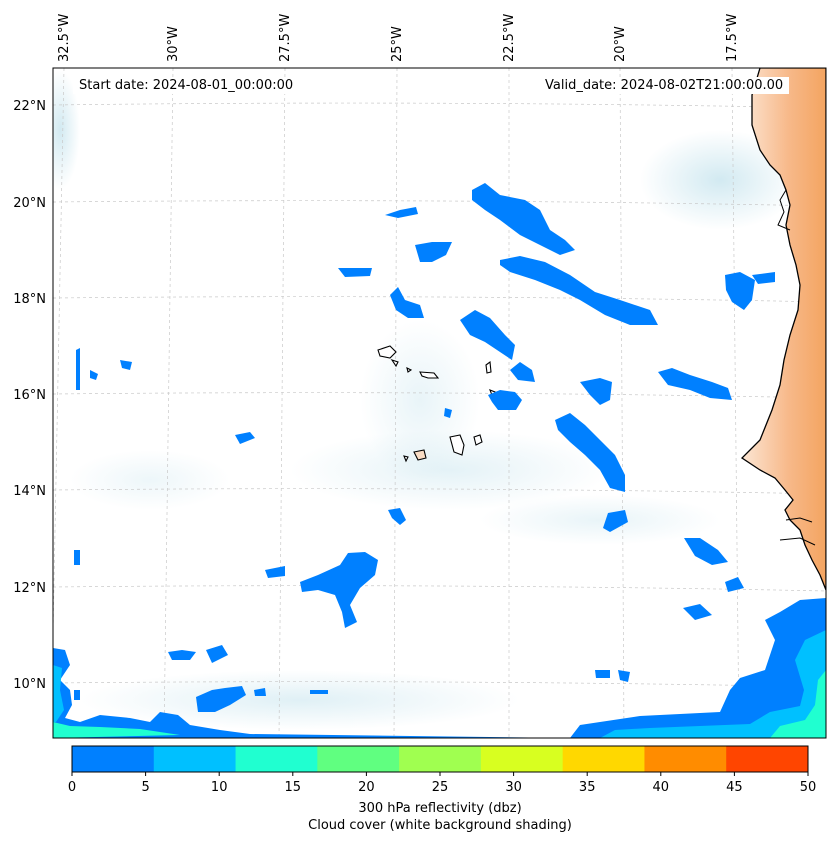 This screenshot has height=843, width=837. What do you see at coordinates (29, 106) in the screenshot?
I see `lat-tick-label: 22°N` at bounding box center [29, 106].